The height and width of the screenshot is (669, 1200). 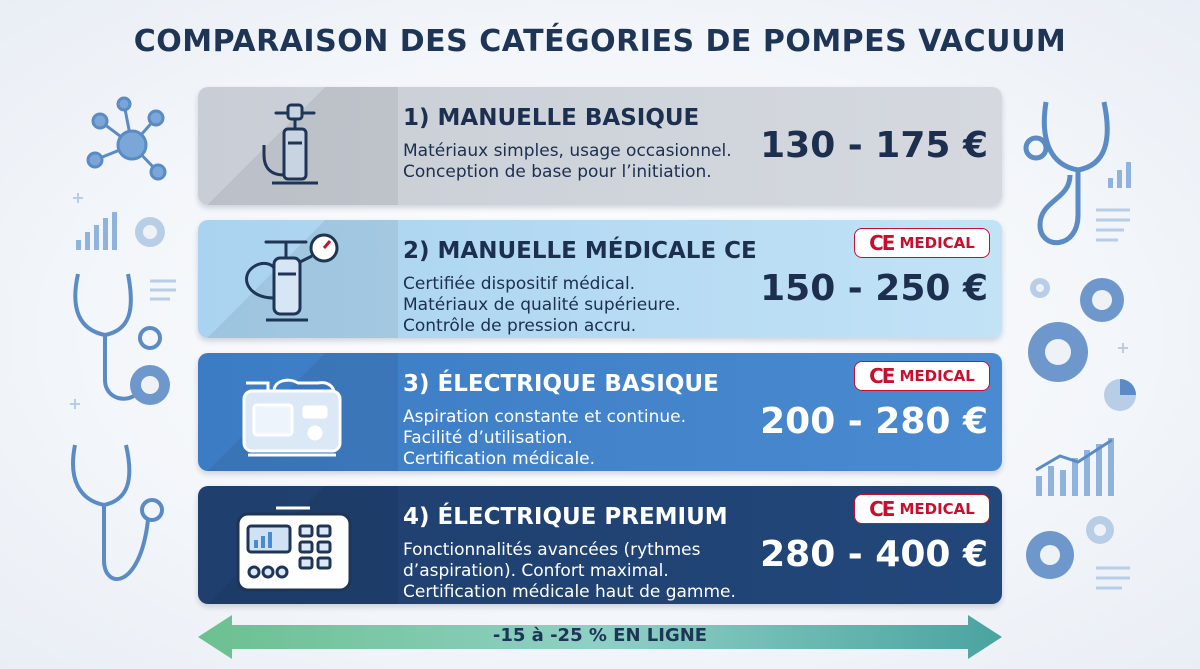 I want to click on description-line: Contrôle de pression accru., so click(x=520, y=326).